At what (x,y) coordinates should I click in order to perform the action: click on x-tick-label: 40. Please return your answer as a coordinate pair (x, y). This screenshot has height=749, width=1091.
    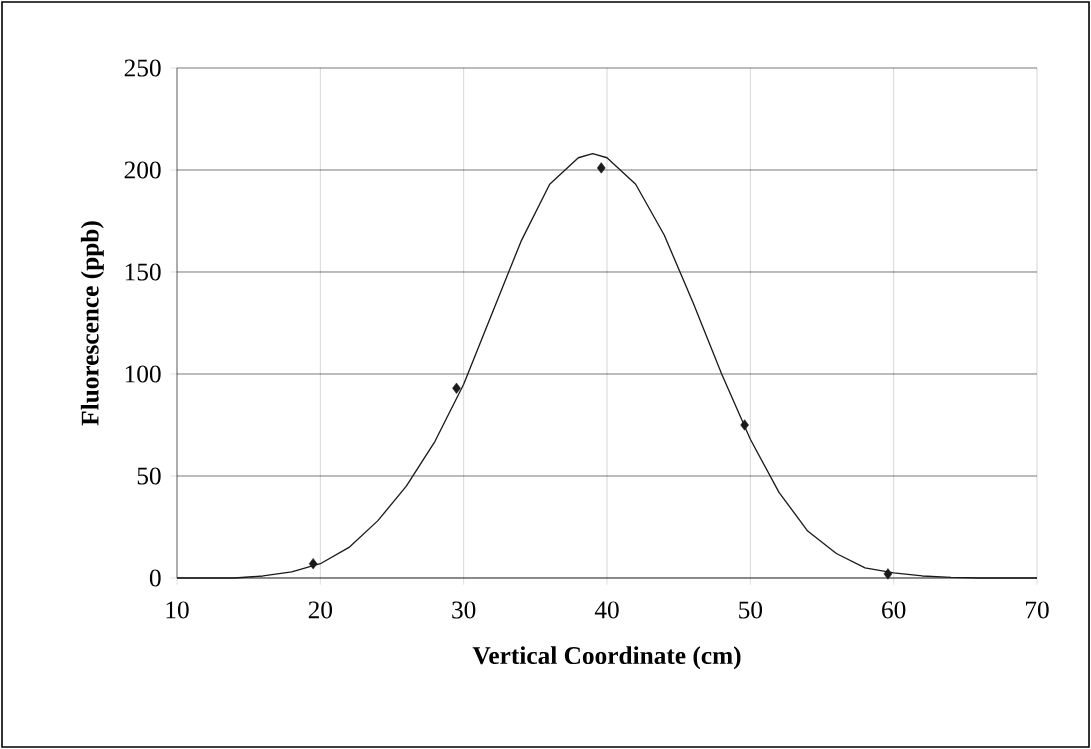
    Looking at the image, I should click on (606, 610).